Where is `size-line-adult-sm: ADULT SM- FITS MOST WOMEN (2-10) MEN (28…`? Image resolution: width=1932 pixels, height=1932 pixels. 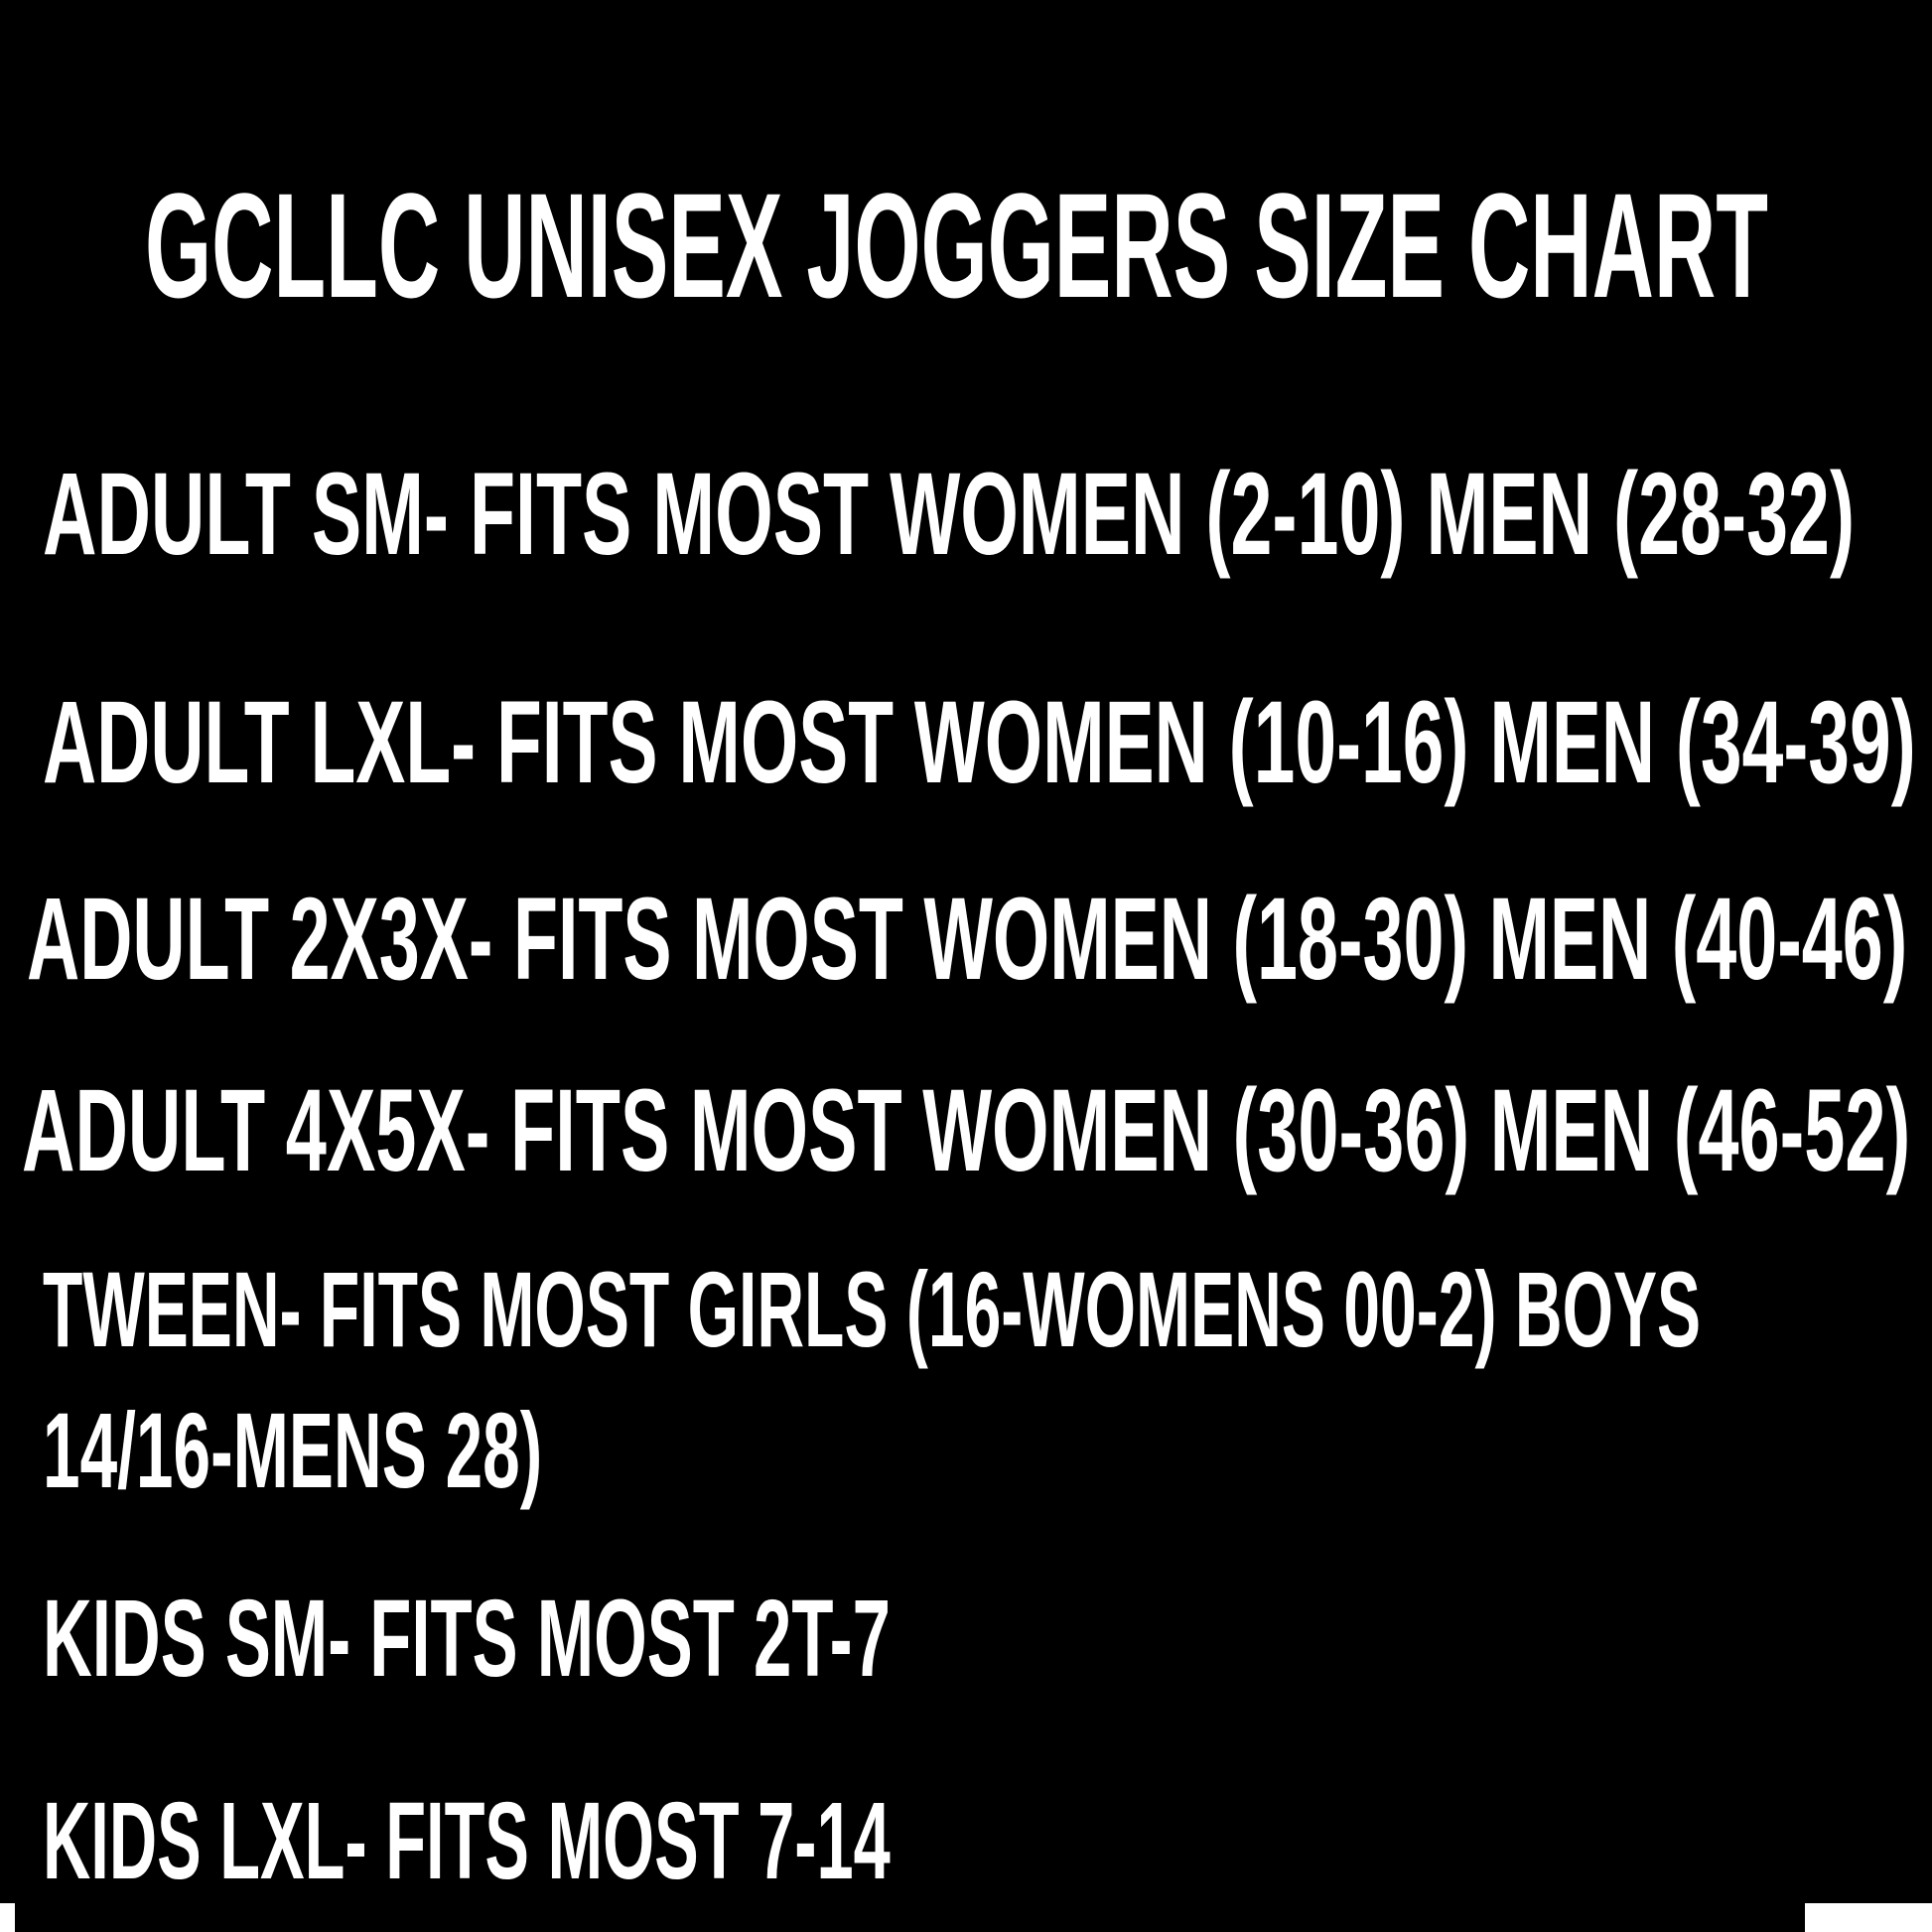
size-line-adult-sm: ADULT SM- FITS MOST WOMEN (2-10) MEN (28… is located at coordinates (950, 514).